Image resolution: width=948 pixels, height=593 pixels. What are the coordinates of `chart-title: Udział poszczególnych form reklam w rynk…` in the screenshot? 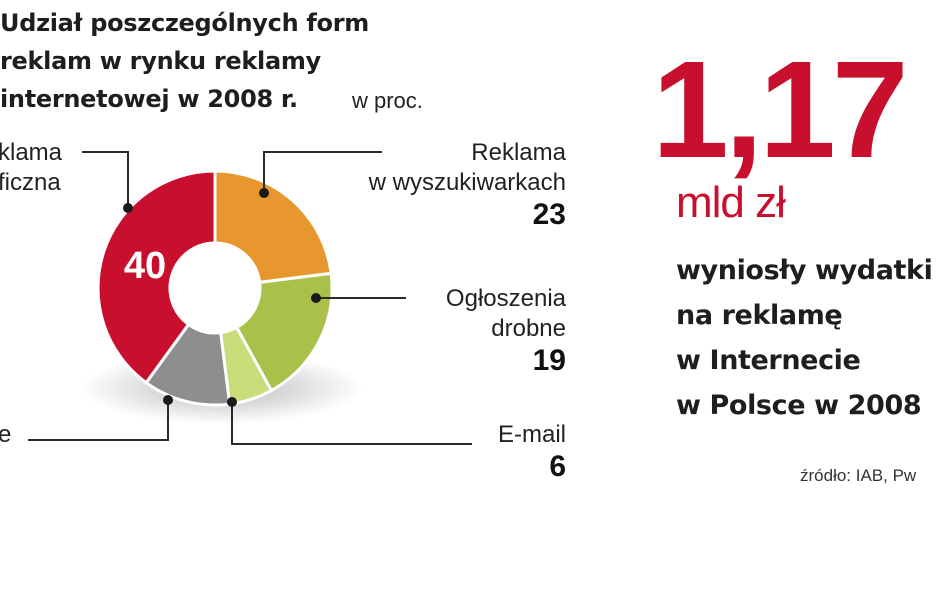 It's located at (235, 61).